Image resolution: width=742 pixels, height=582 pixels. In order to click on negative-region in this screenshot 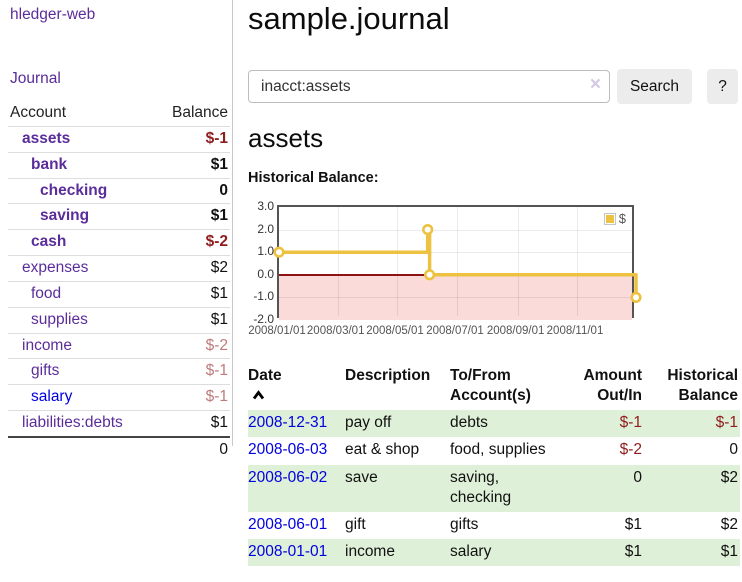, I will do `click(455, 297)`.